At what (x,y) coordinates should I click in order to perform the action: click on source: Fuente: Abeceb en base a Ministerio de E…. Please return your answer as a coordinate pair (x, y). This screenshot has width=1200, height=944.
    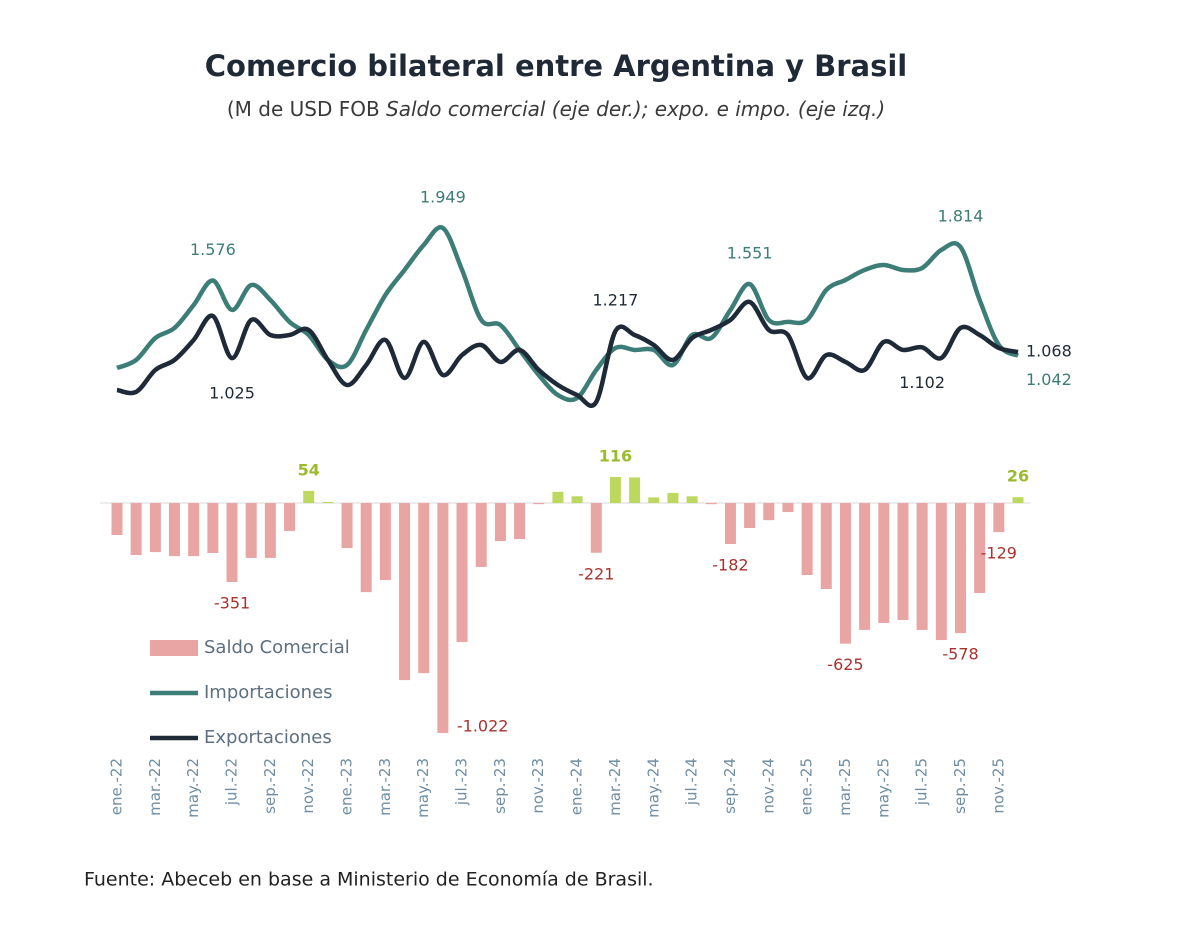
    Looking at the image, I should click on (369, 880).